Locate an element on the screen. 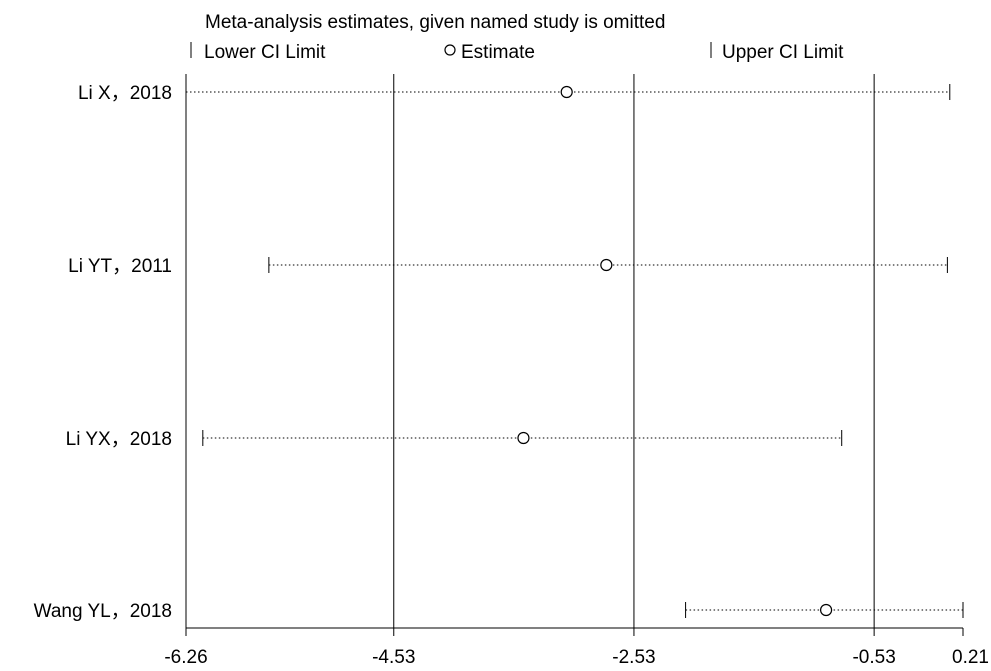  legend-estimate-icon is located at coordinates (450, 50).